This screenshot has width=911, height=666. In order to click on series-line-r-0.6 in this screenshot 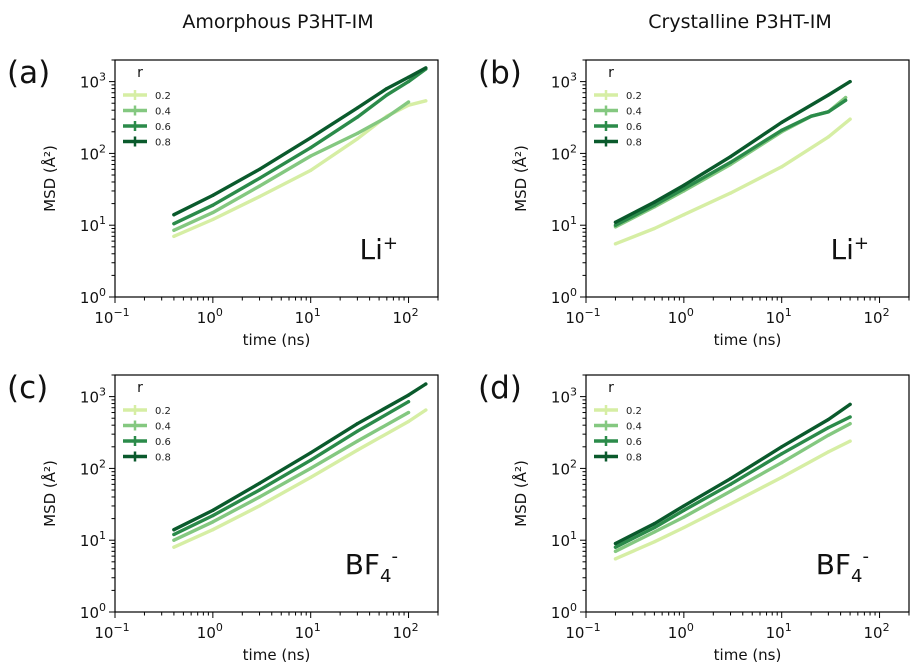, I will do `click(732, 482)`.